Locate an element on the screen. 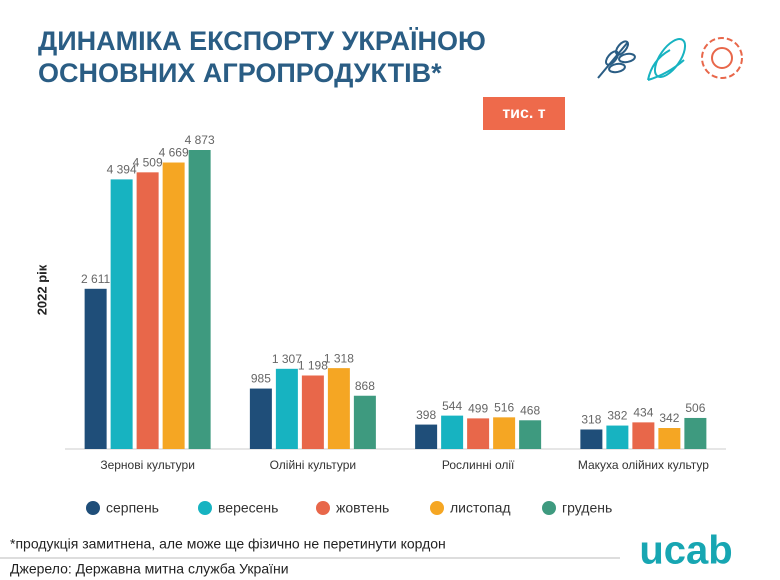  value-label: 4 394 is located at coordinates (122, 170).